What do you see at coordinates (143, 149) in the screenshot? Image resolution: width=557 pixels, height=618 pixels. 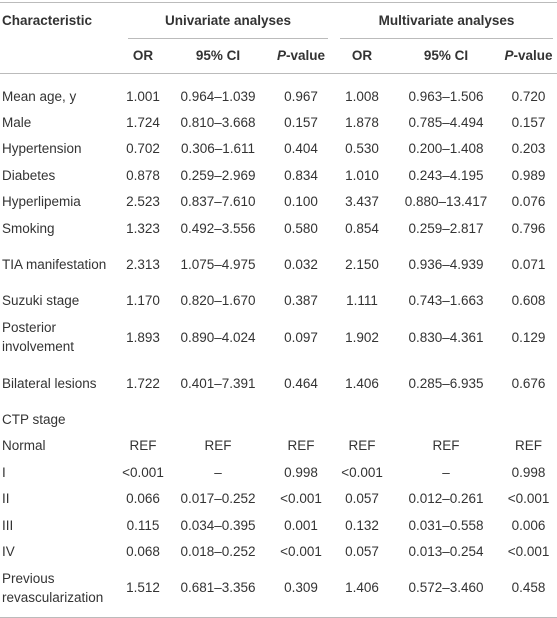 I see `cell: 0.702` at bounding box center [143, 149].